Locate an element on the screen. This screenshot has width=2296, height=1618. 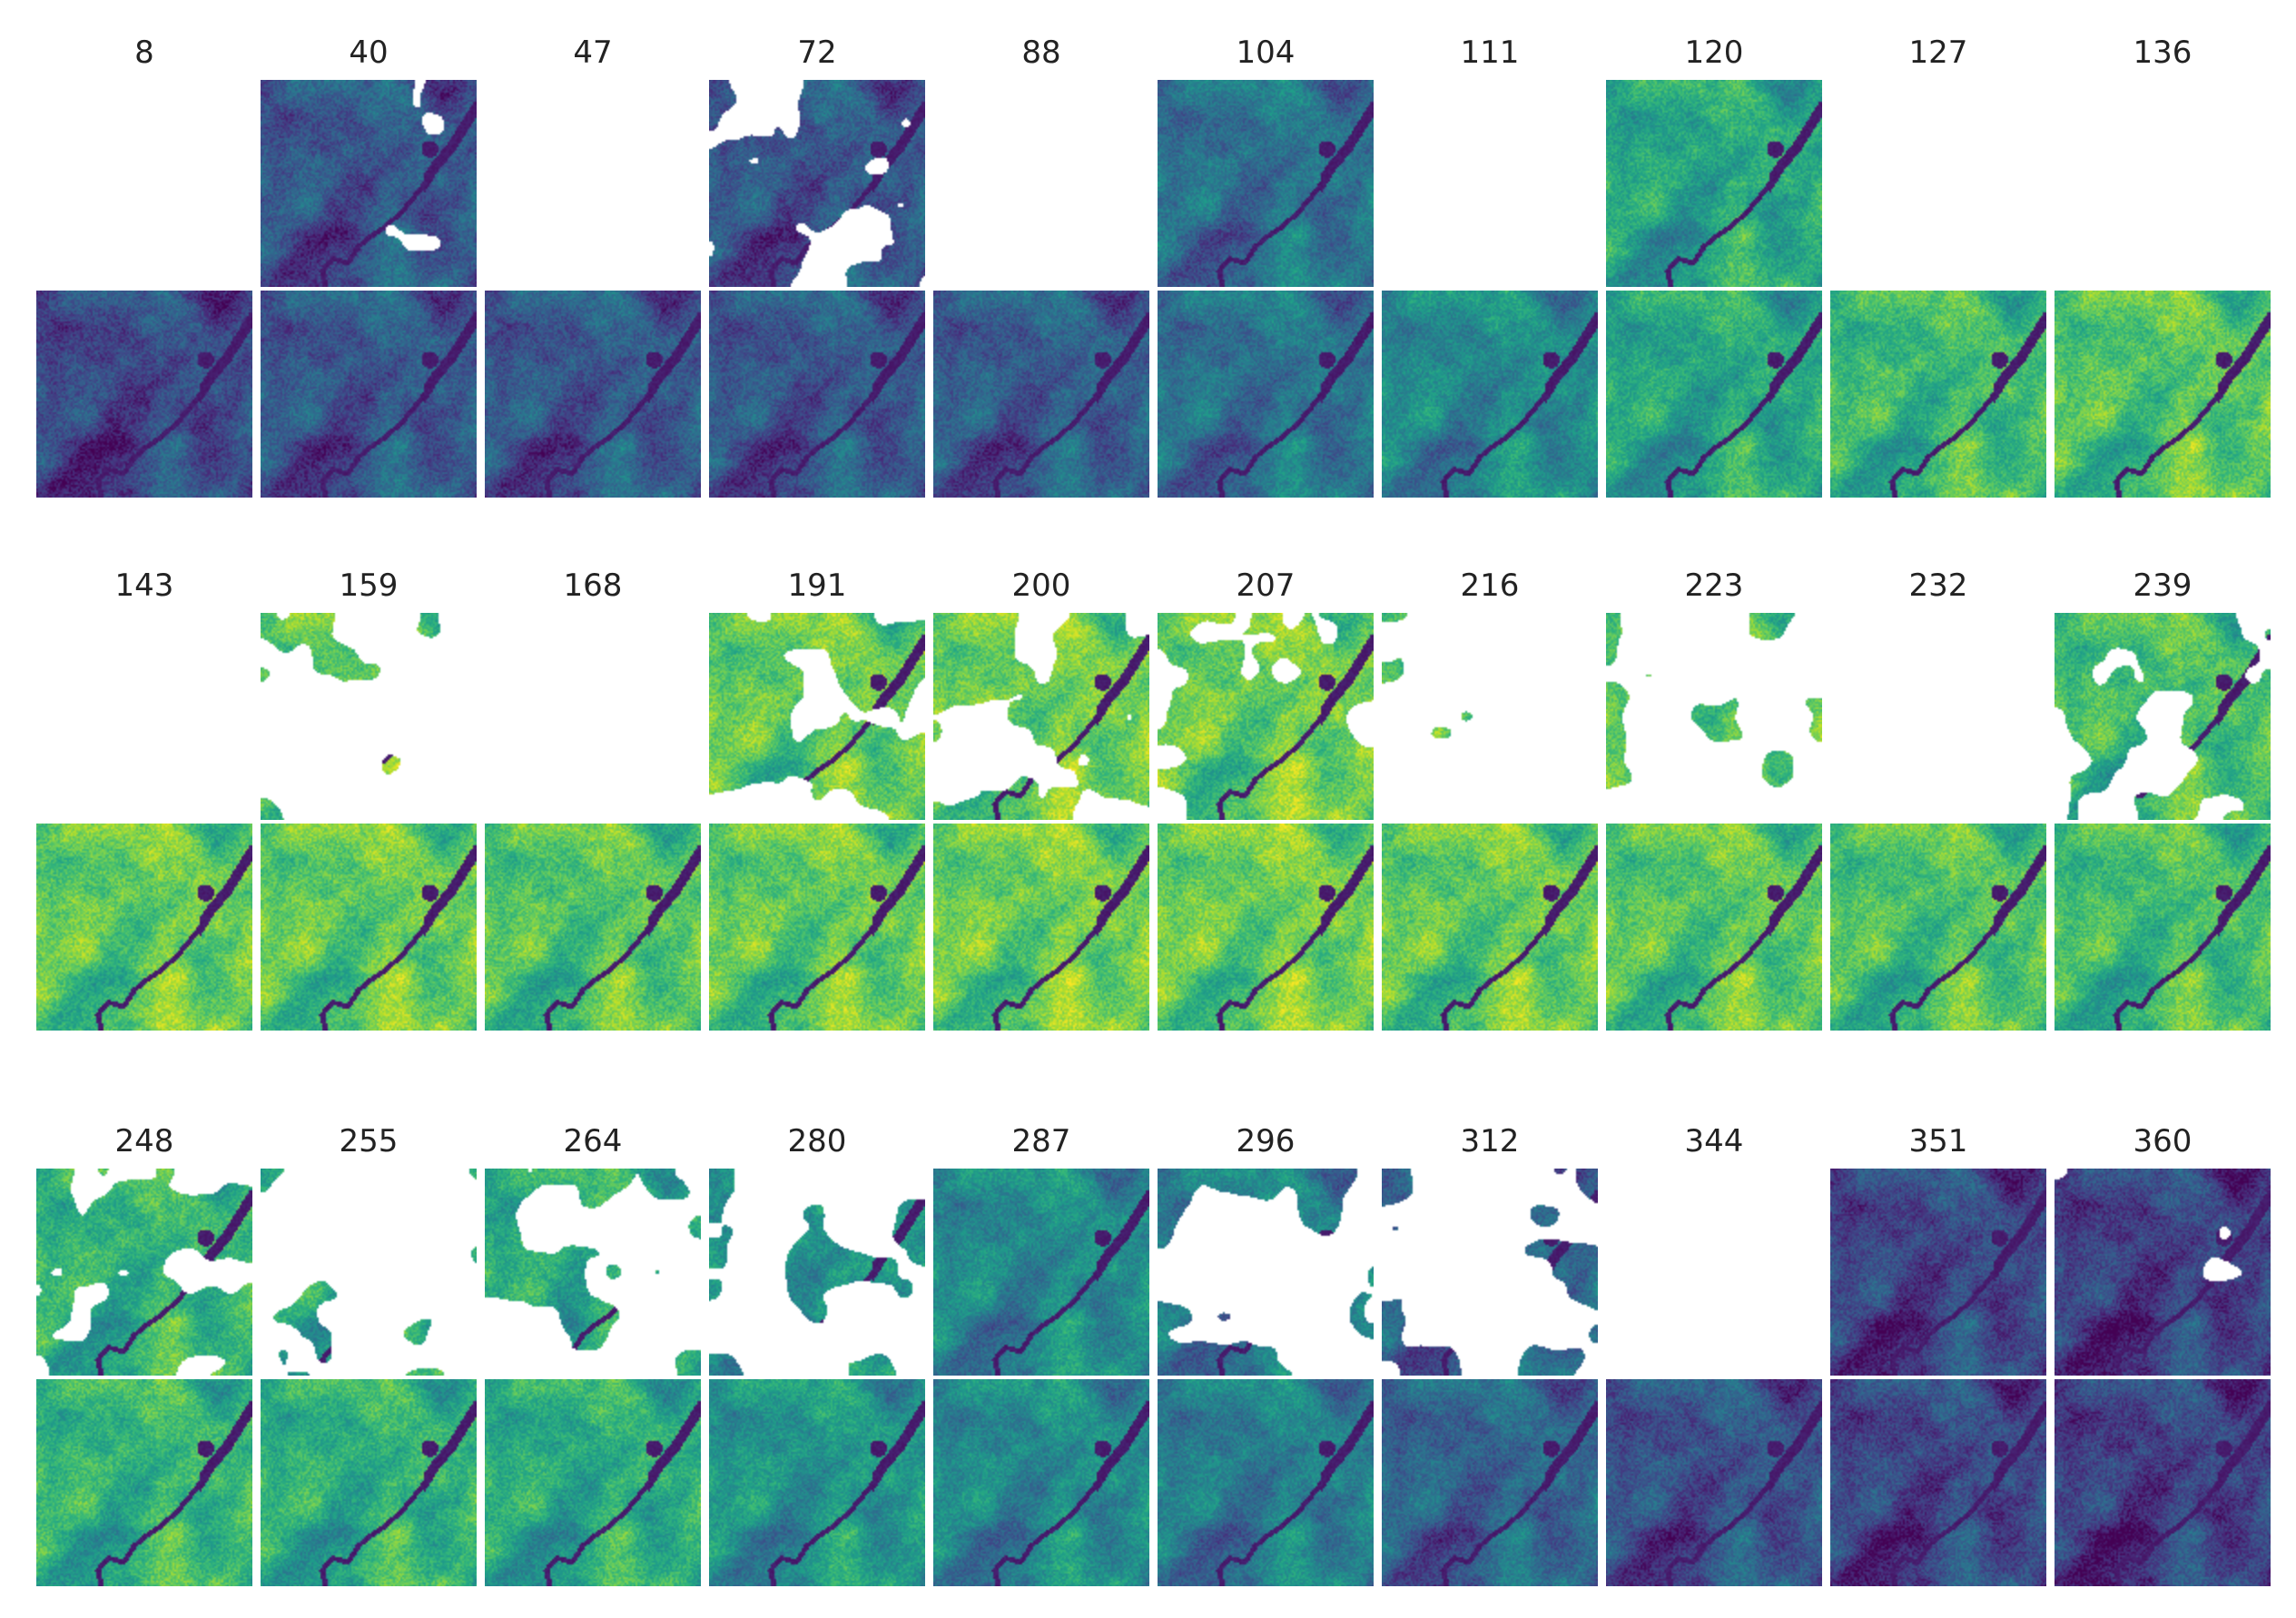
day-label: 255 is located at coordinates (369, 1141).